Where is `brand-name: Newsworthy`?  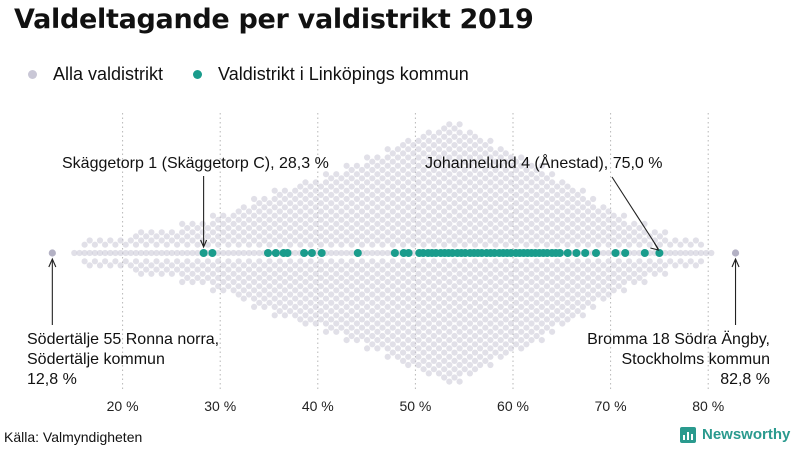
brand-name: Newsworthy is located at coordinates (746, 434).